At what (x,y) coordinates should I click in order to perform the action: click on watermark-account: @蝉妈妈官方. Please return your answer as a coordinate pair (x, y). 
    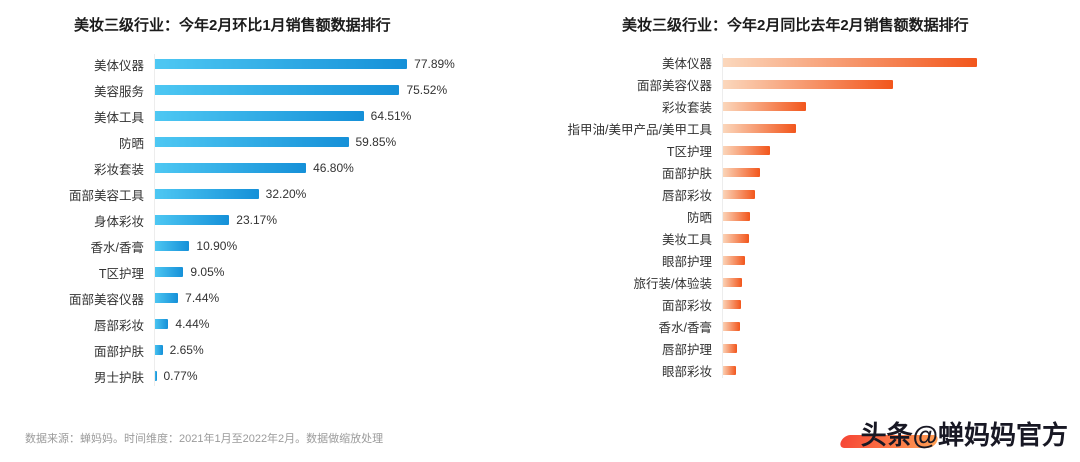
    Looking at the image, I should click on (990, 435).